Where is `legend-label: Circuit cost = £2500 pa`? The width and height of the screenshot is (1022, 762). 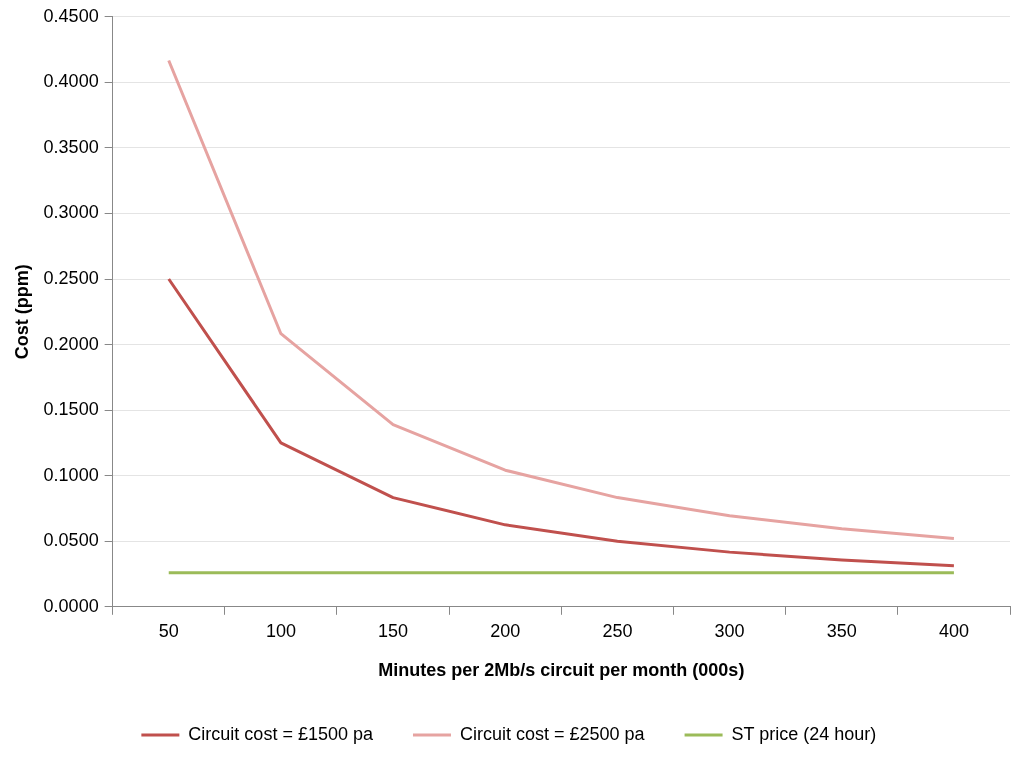 legend-label: Circuit cost = £2500 pa is located at coordinates (552, 733).